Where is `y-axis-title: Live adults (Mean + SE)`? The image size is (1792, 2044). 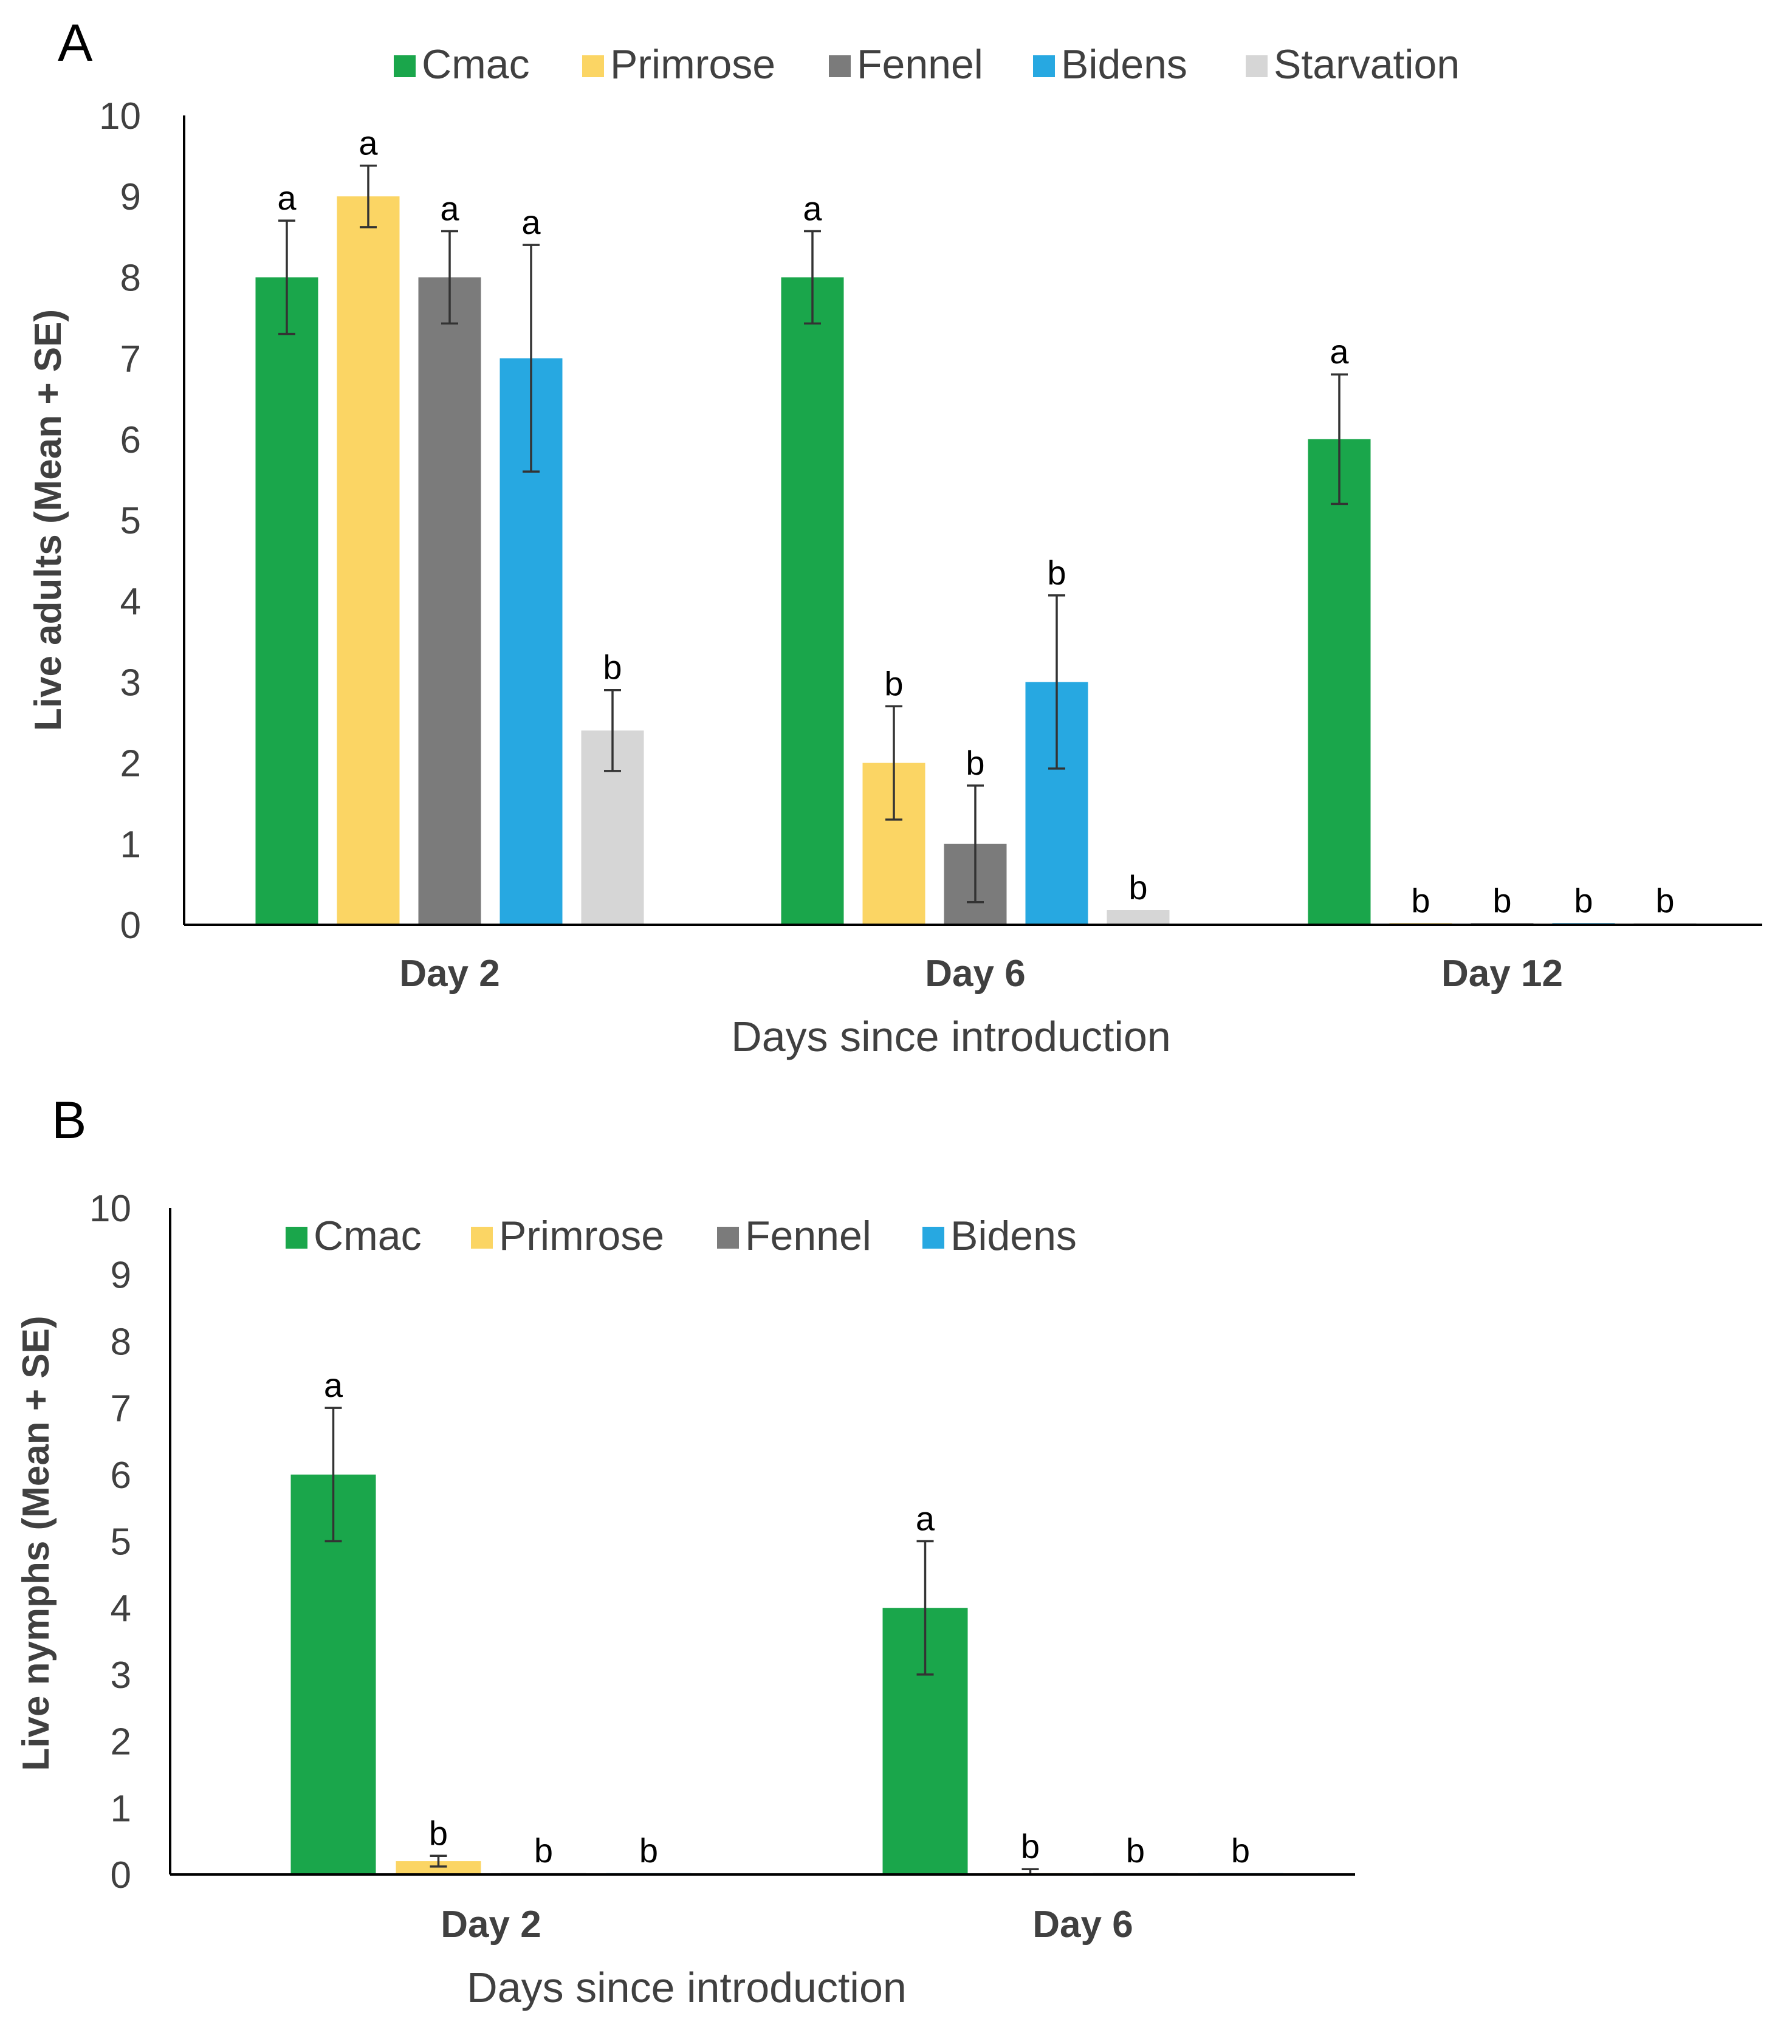 y-axis-title: Live adults (Mean + SE) is located at coordinates (48, 520).